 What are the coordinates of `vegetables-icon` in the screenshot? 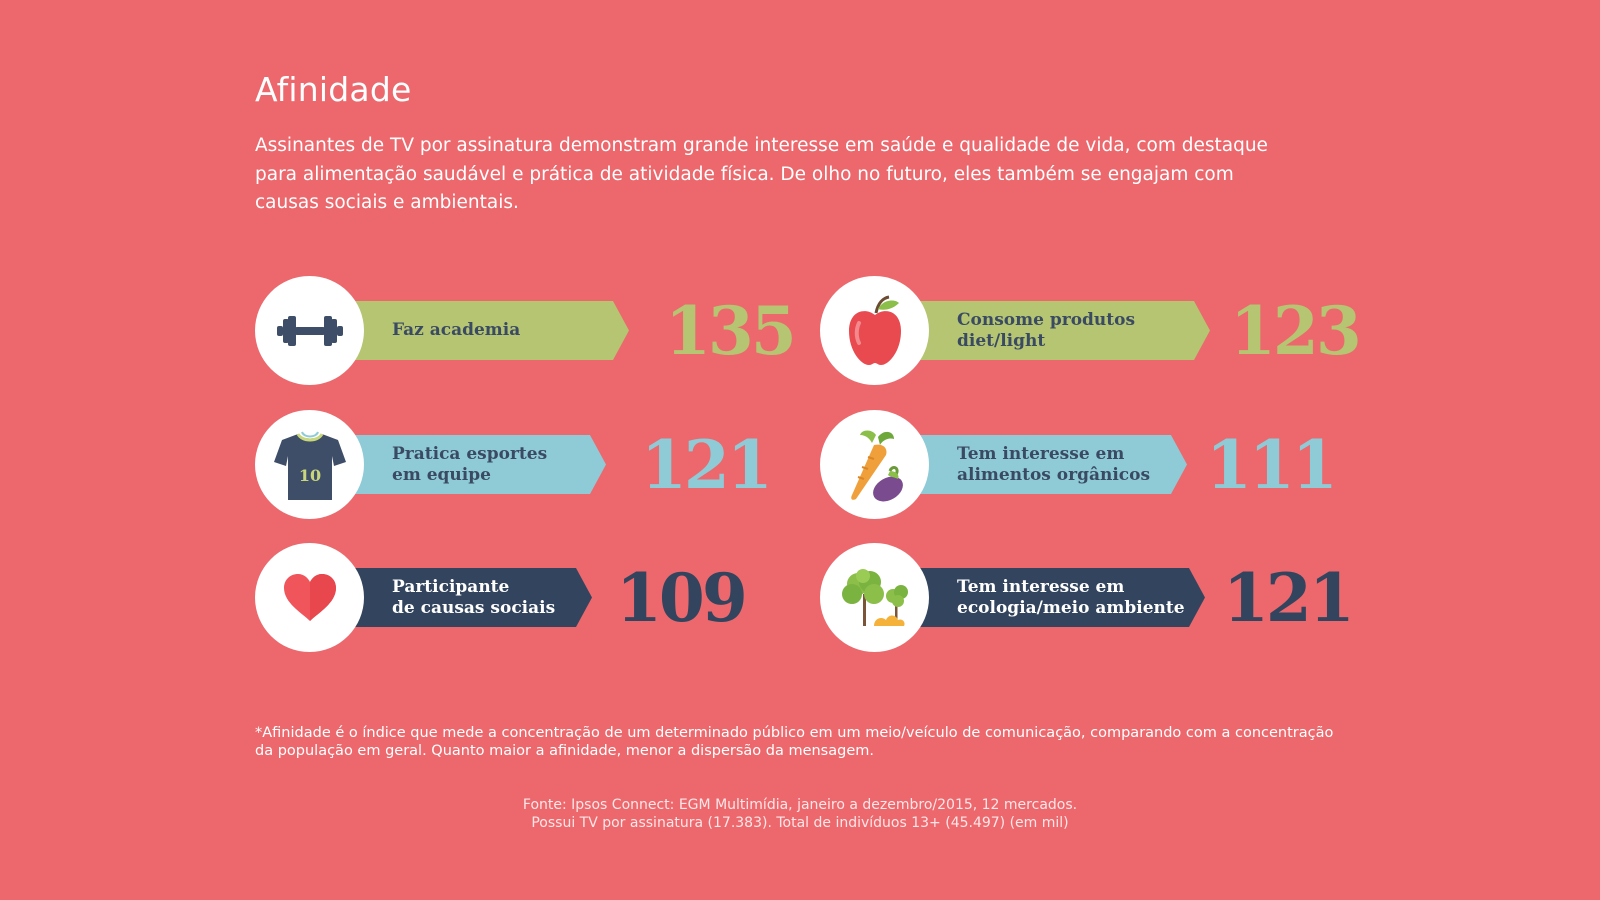 It's located at (874, 464).